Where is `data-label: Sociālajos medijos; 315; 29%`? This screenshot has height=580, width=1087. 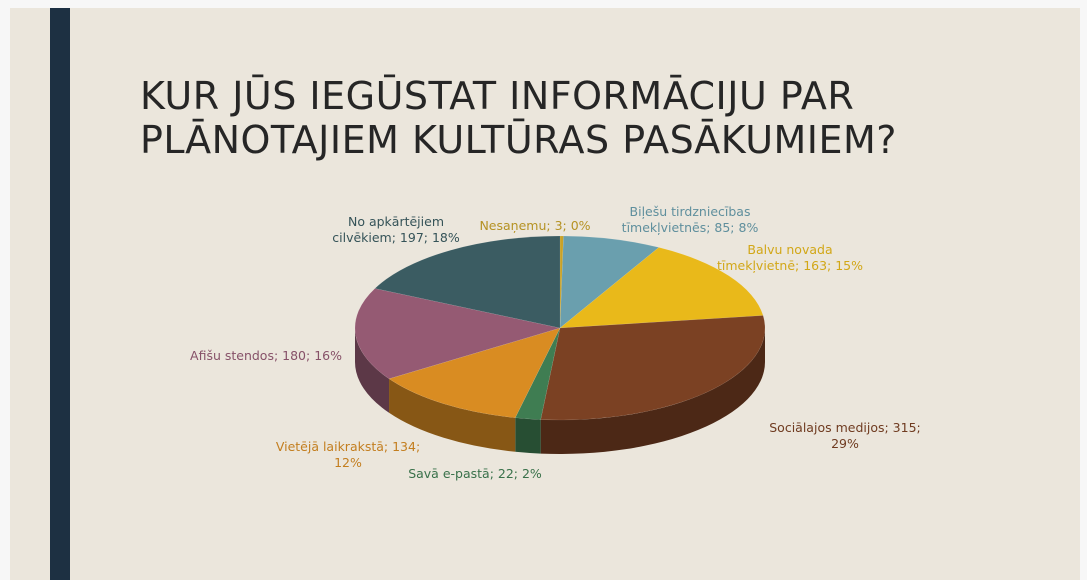 data-label: Sociālajos medijos; 315; 29% is located at coordinates (845, 435).